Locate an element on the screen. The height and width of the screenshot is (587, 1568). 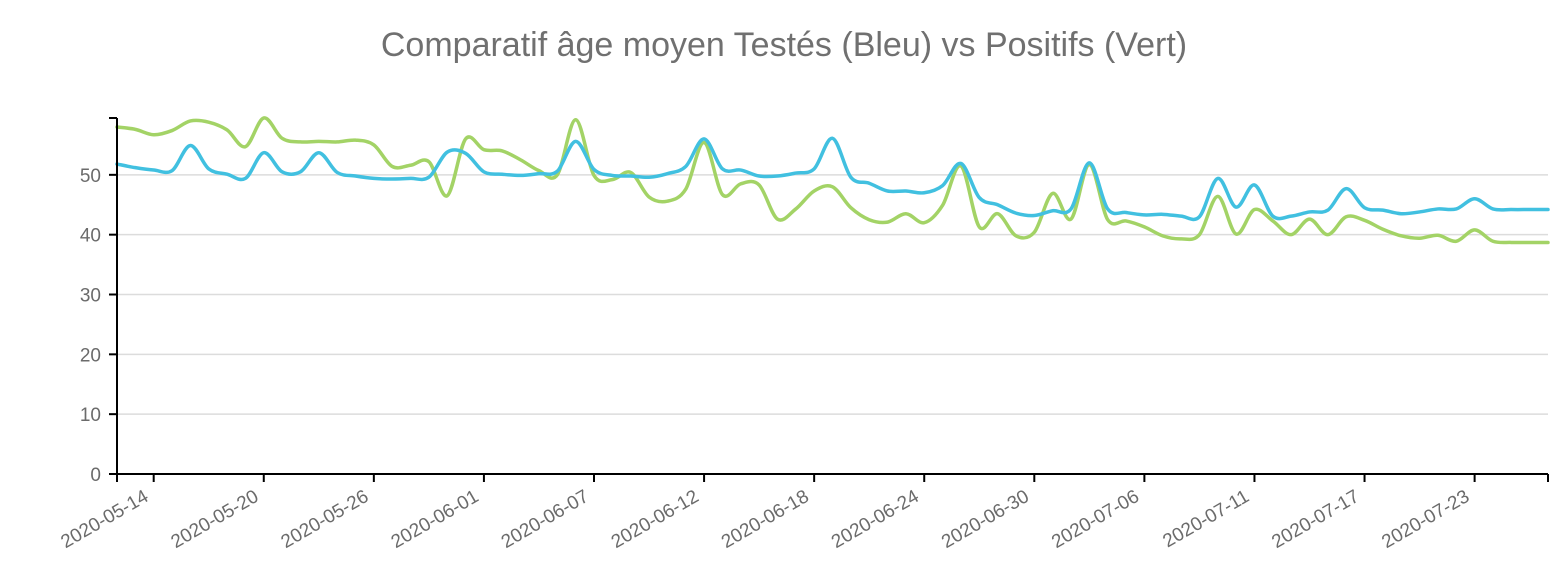
series-line-testes is located at coordinates (832, 179).